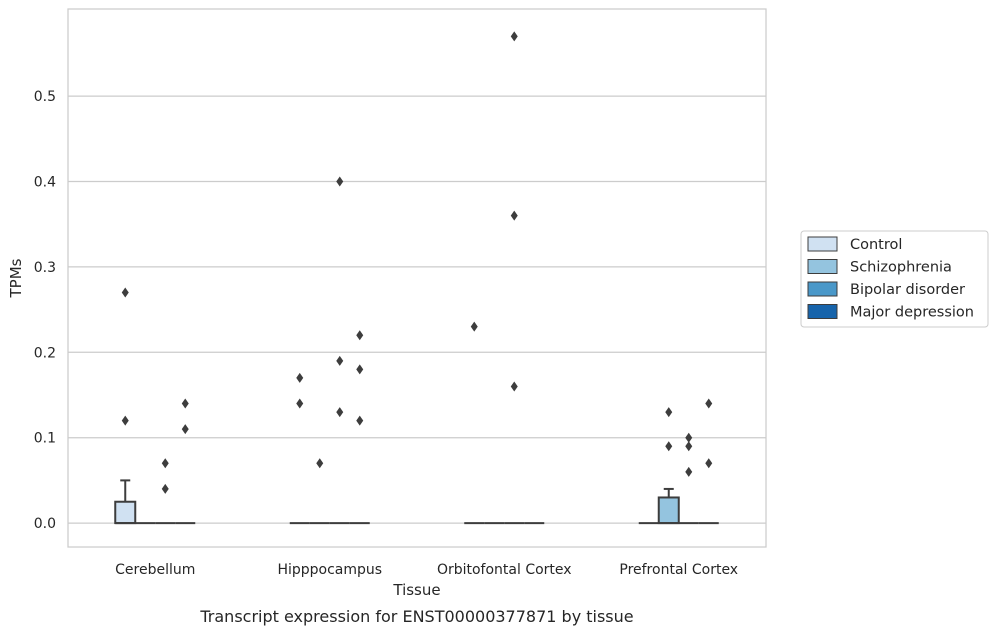  Describe the element at coordinates (45, 439) in the screenshot. I see `y-tick-label: 0.1` at that location.